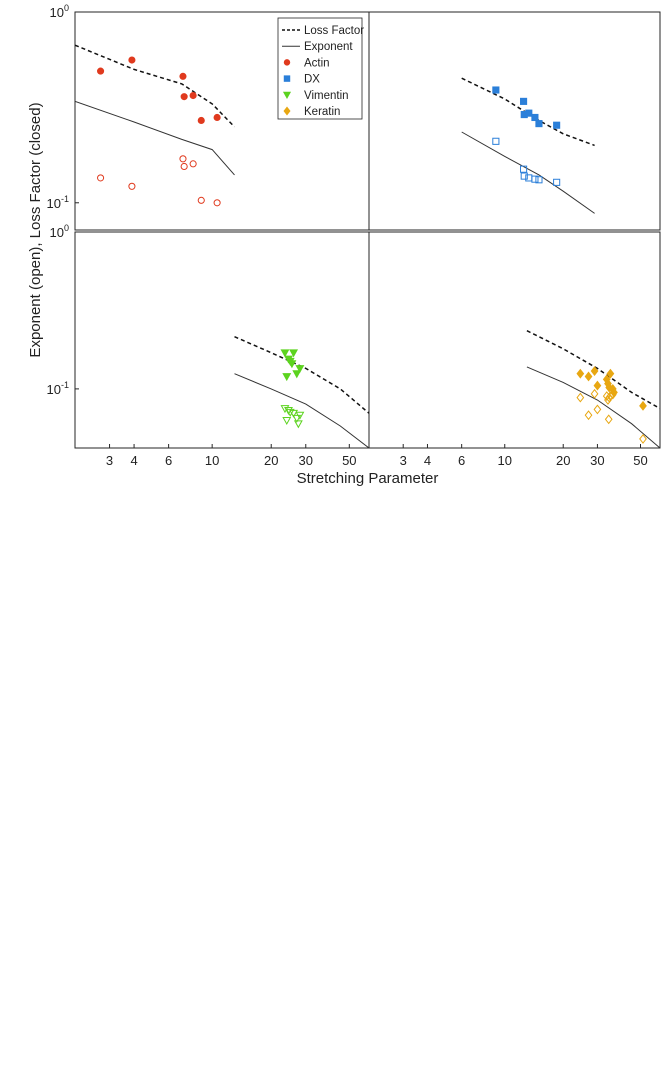 The width and height of the screenshot is (664, 1079). I want to click on panel-keratin, so click(593, 389).